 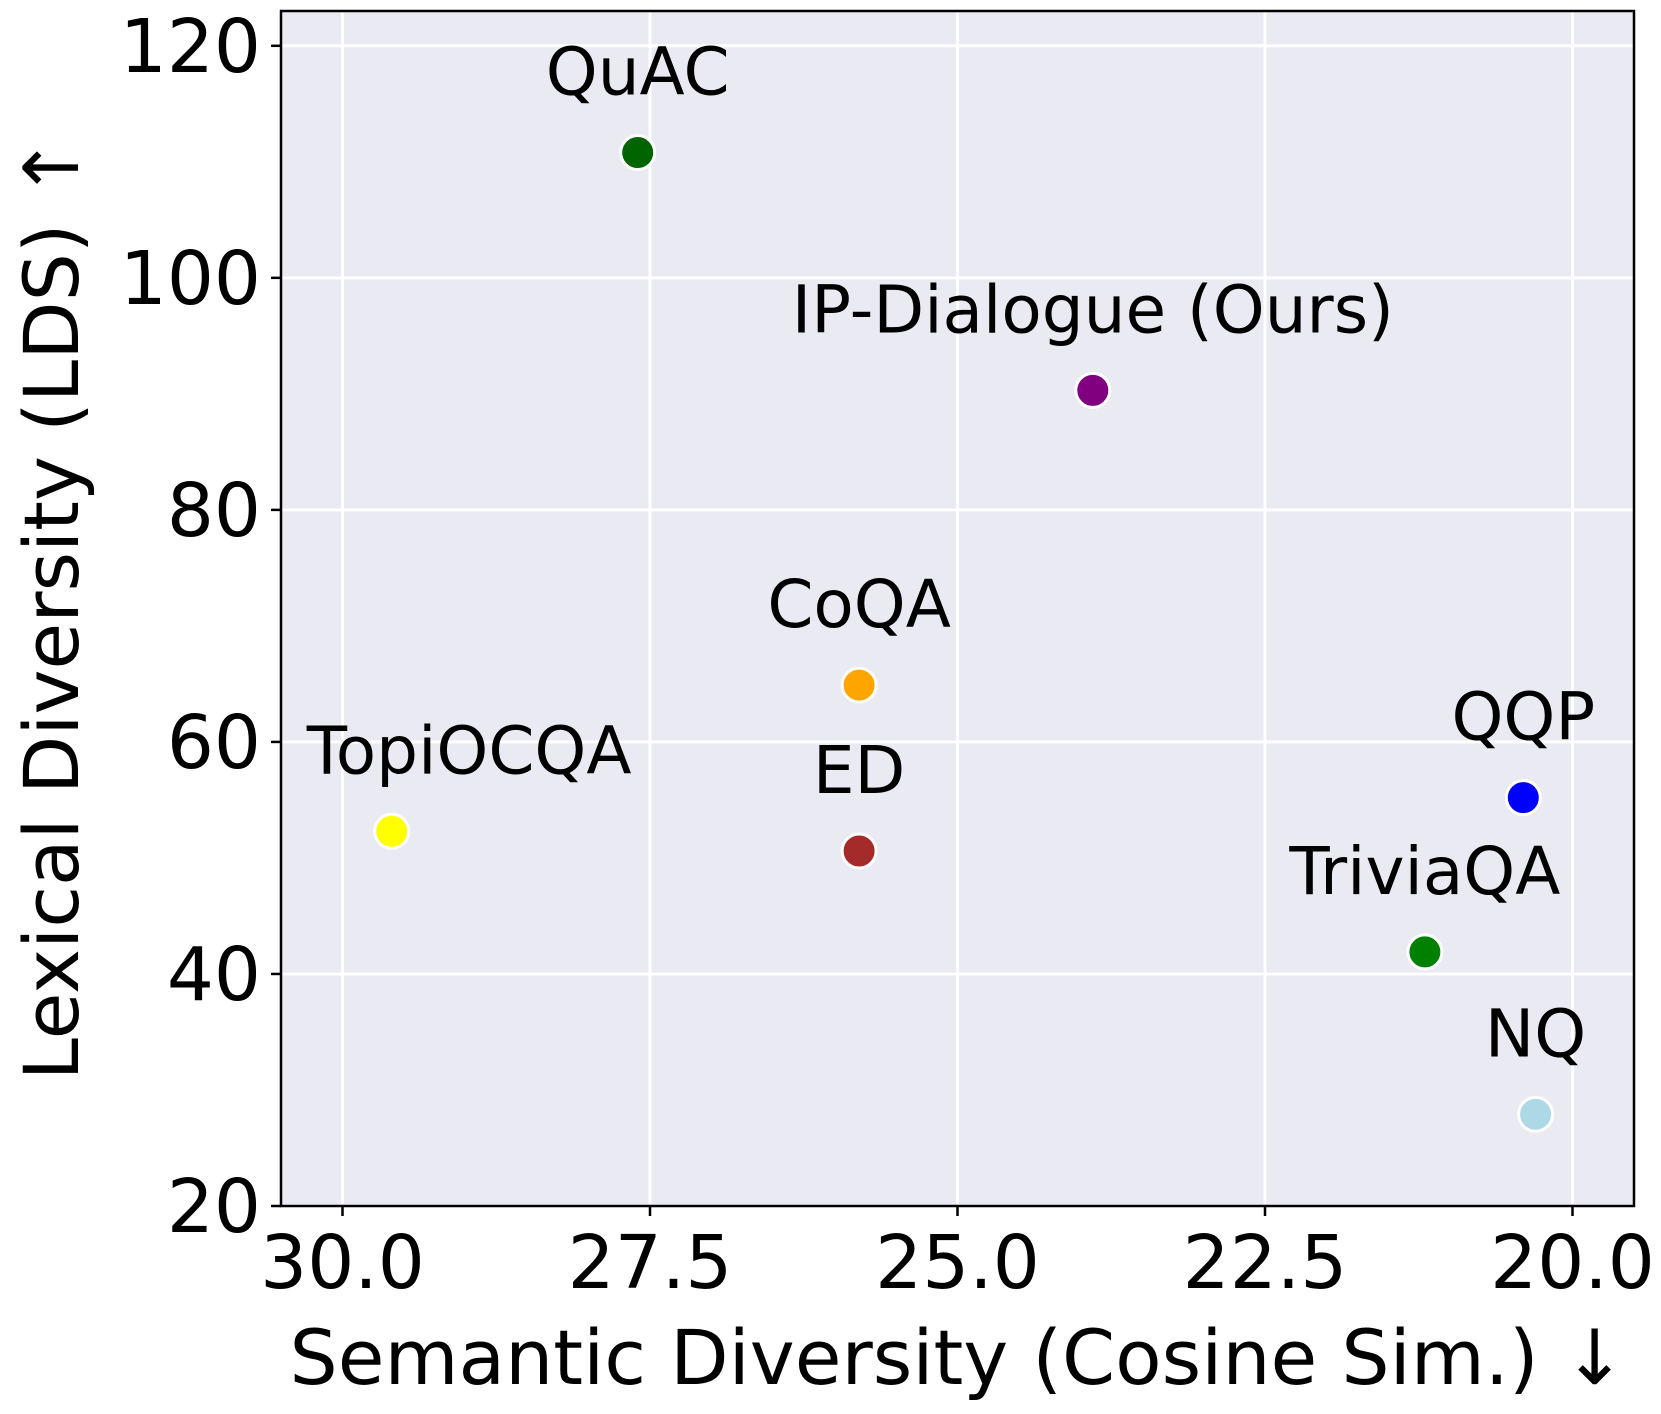 I want to click on y-tick-label: 20, so click(x=214, y=1207).